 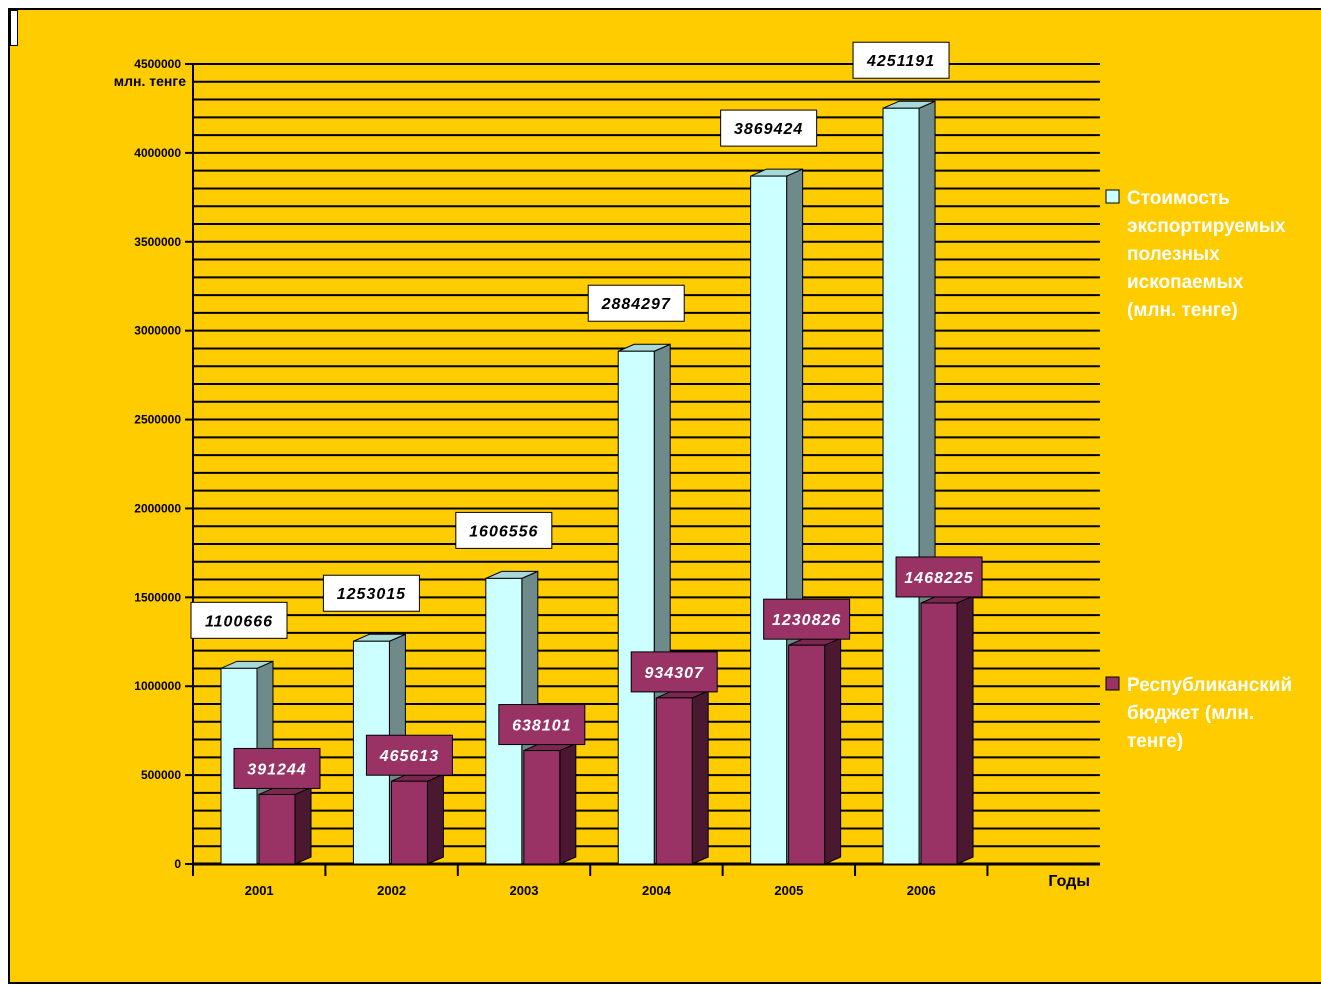 I want to click on legend-label: бюджет (млн., so click(x=1190, y=713).